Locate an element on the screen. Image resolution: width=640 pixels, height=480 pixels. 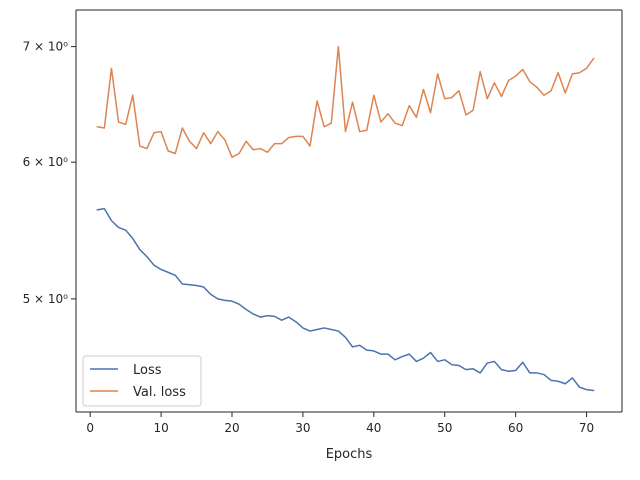
x-tick-label: 60 is located at coordinates (515, 428).